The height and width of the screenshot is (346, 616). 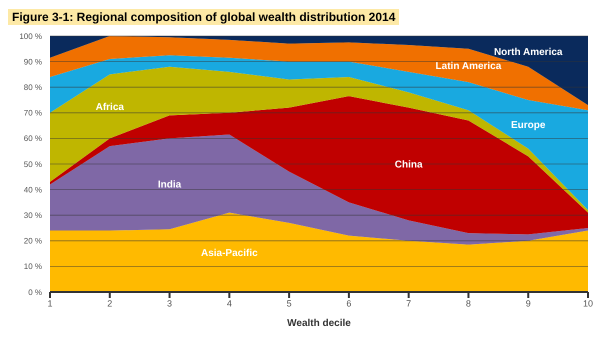 I want to click on y-tick-label: 100 %, so click(x=30, y=36).